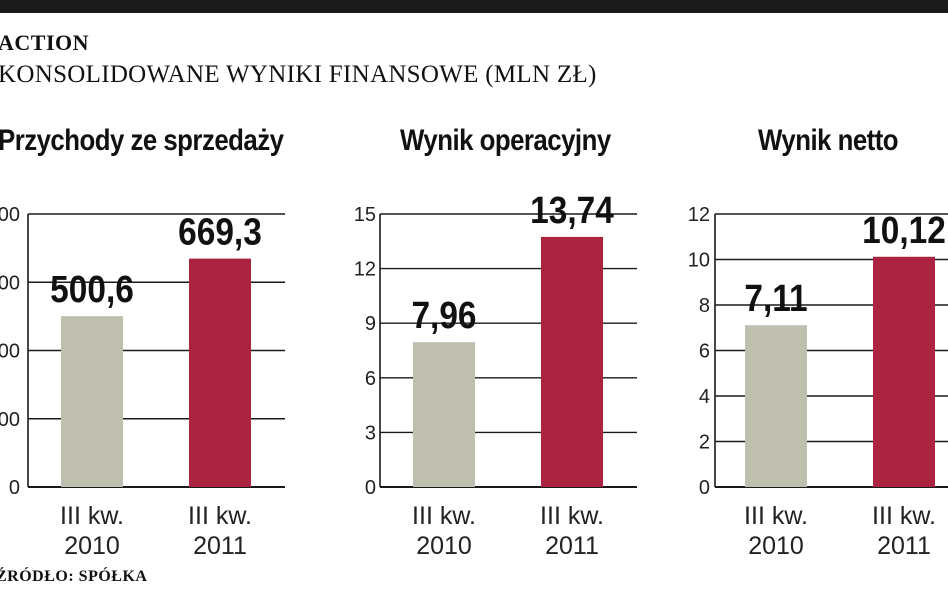 This screenshot has height=593, width=948. What do you see at coordinates (298, 74) in the screenshot?
I see `chart-subtitle: KONSOLIDOWANE WYNIKI FINANSOWE (MLN ZŁ)` at bounding box center [298, 74].